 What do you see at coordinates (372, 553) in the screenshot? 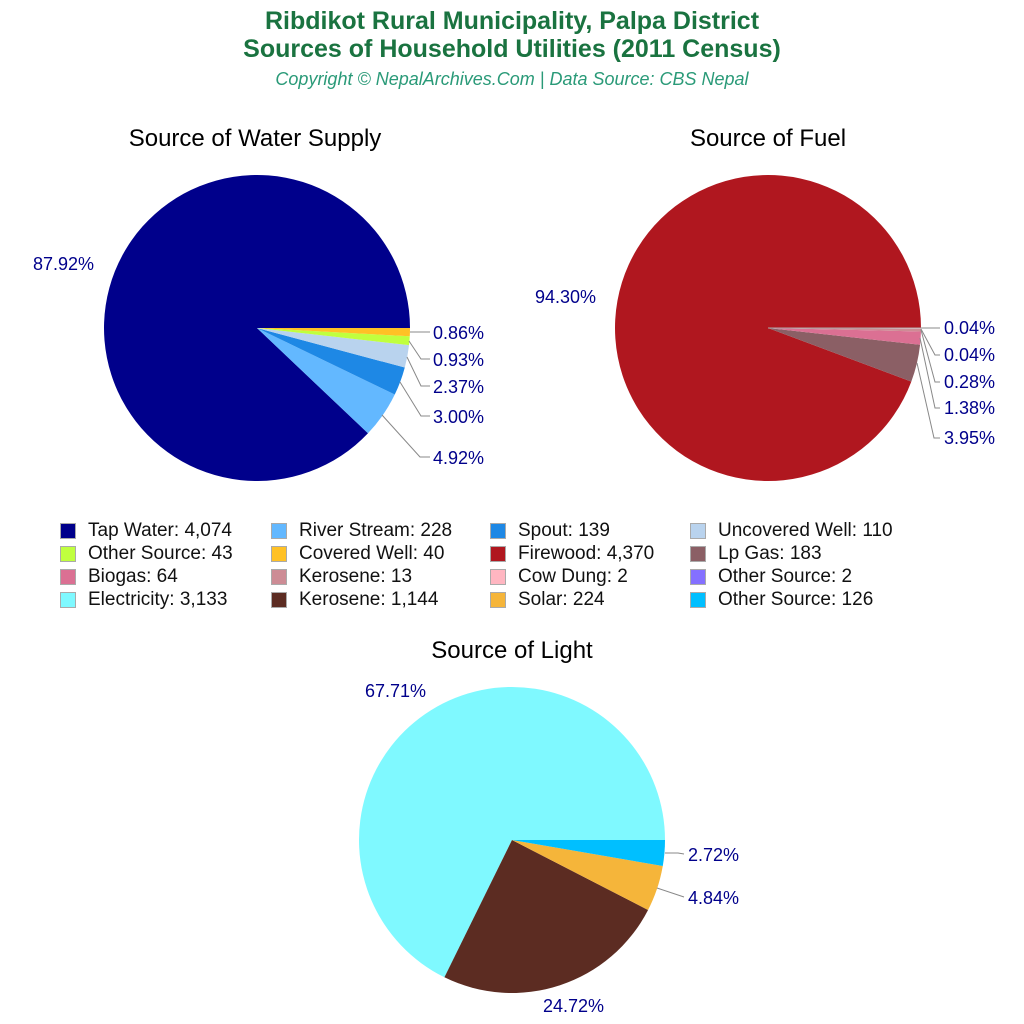
I see `legend-label: Covered Well: 40` at bounding box center [372, 553].